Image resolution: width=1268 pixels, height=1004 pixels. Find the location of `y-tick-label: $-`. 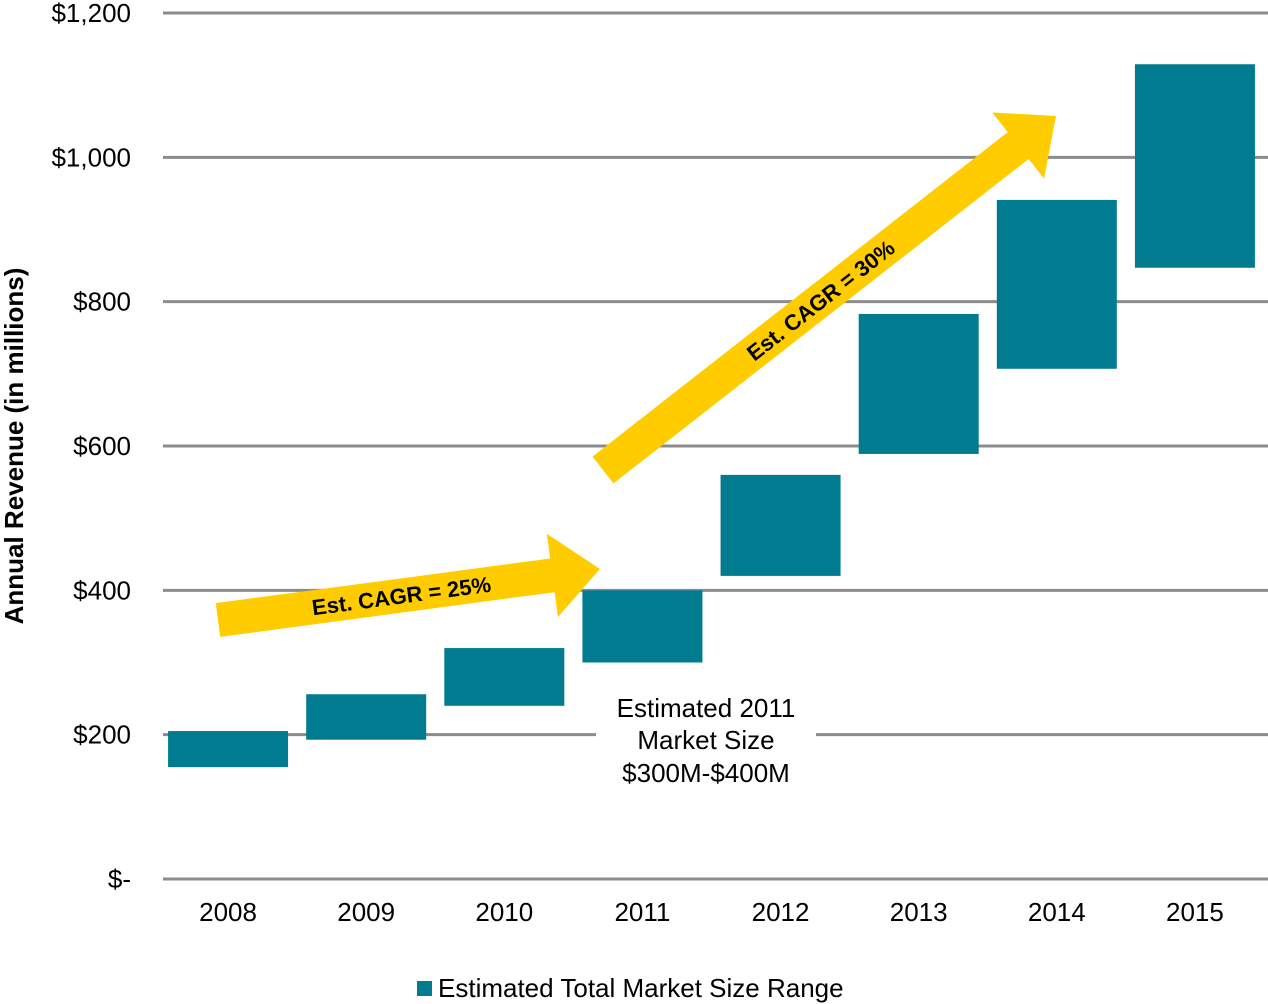

y-tick-label: $- is located at coordinates (119, 879).